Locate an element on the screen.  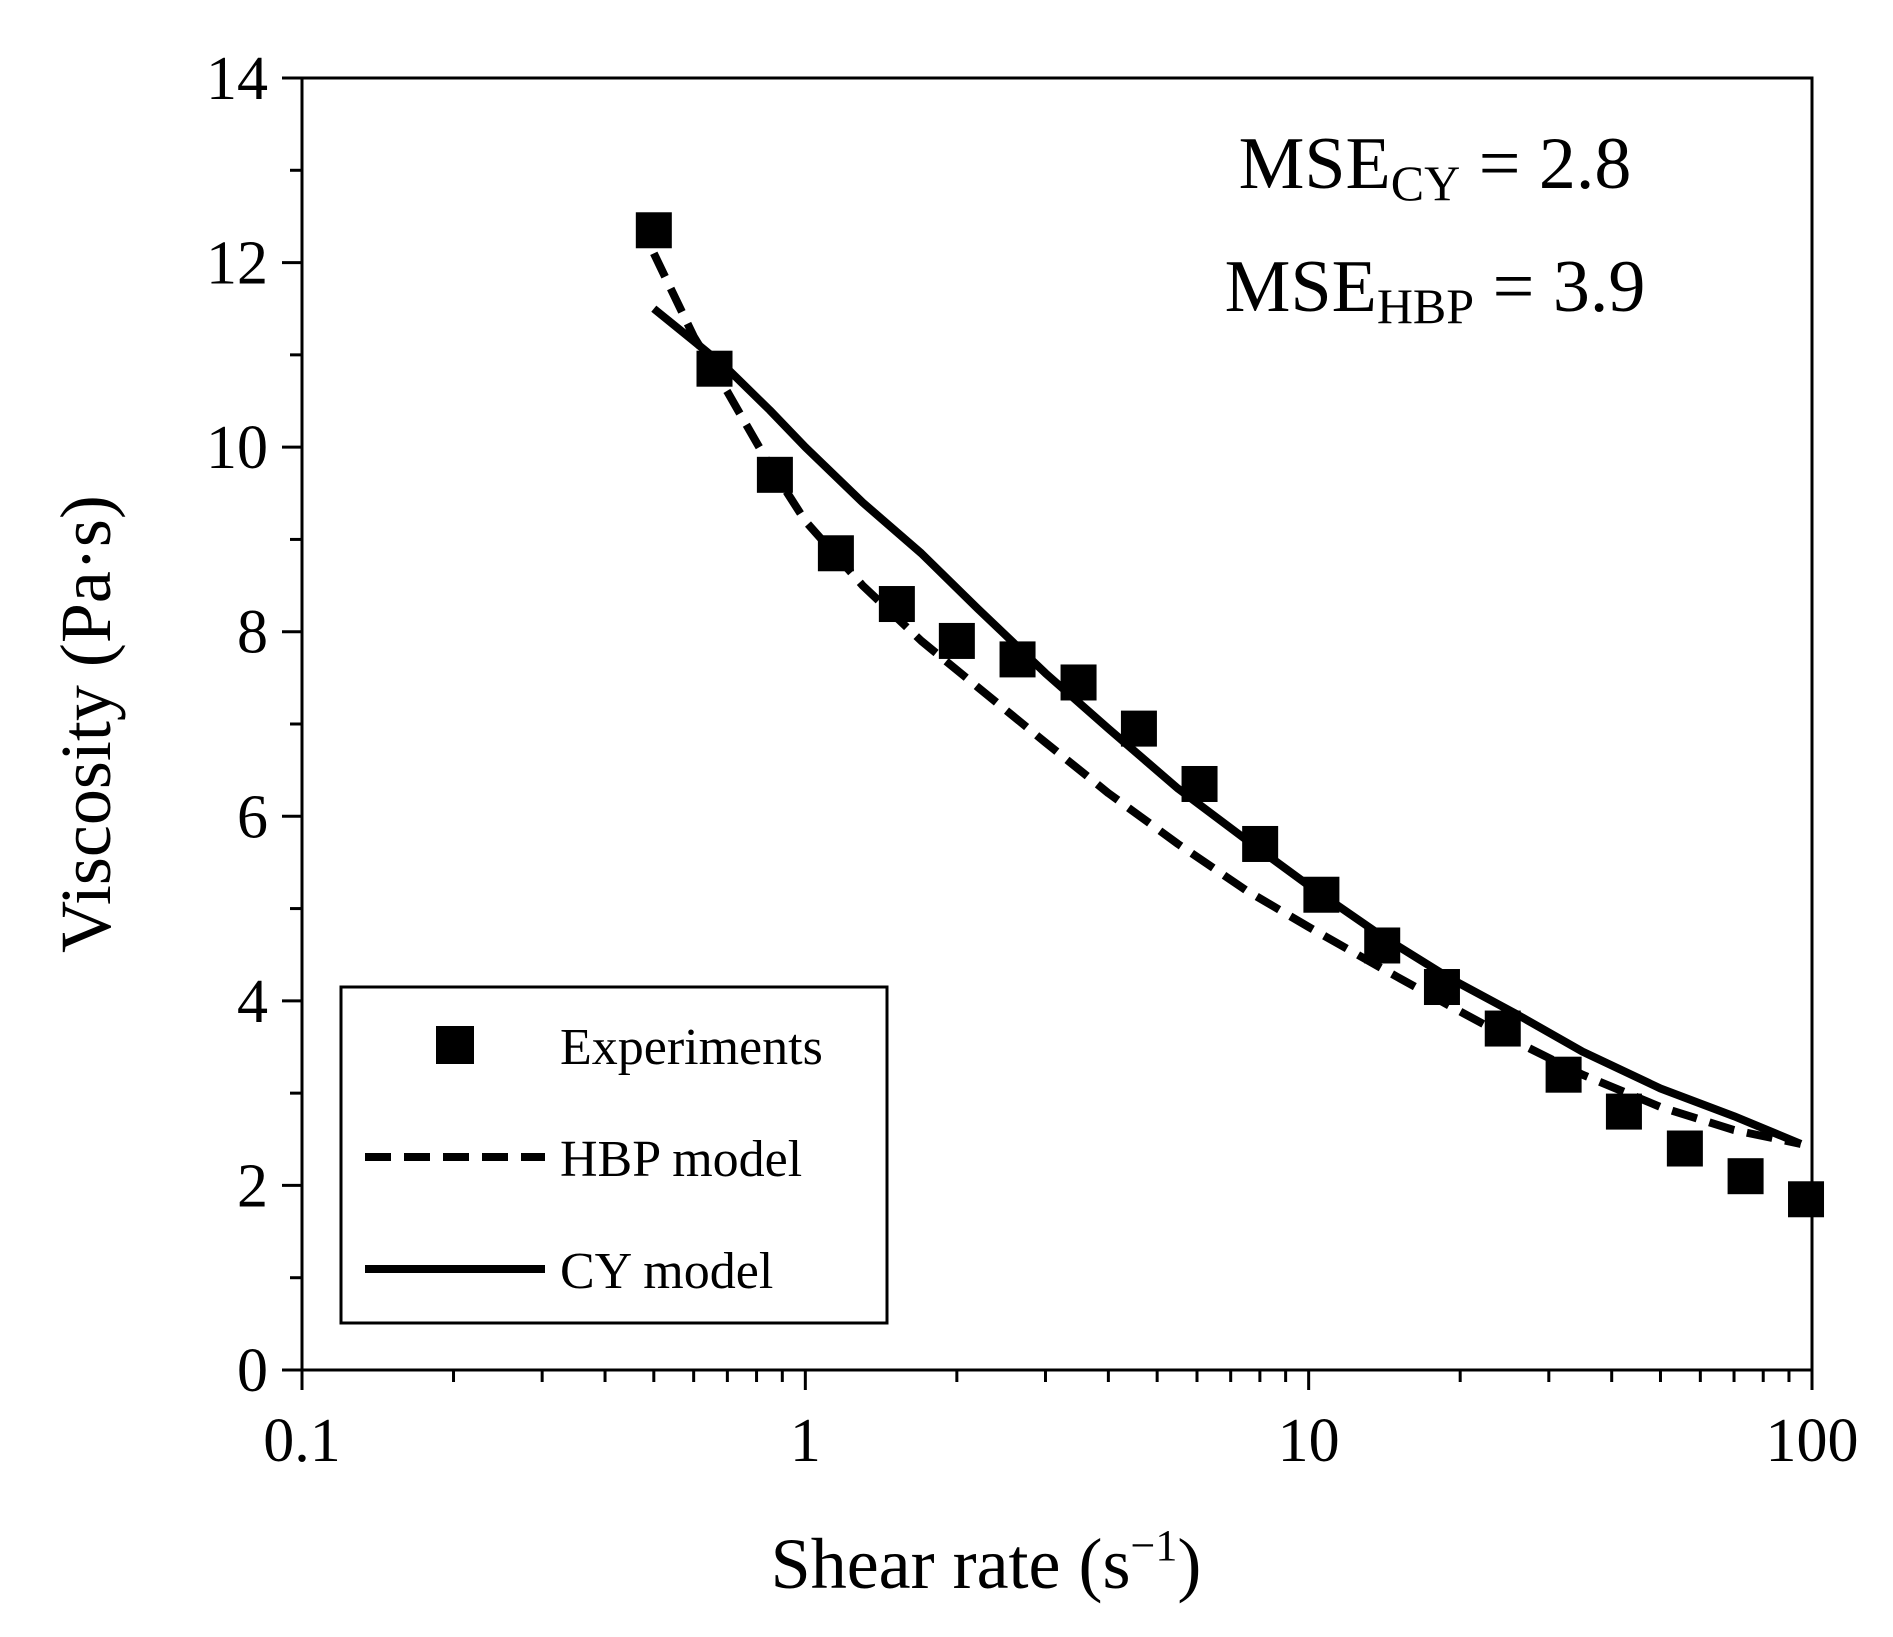
mse-cy-annotation: MSECY = 2.8 is located at coordinates (1435, 167).